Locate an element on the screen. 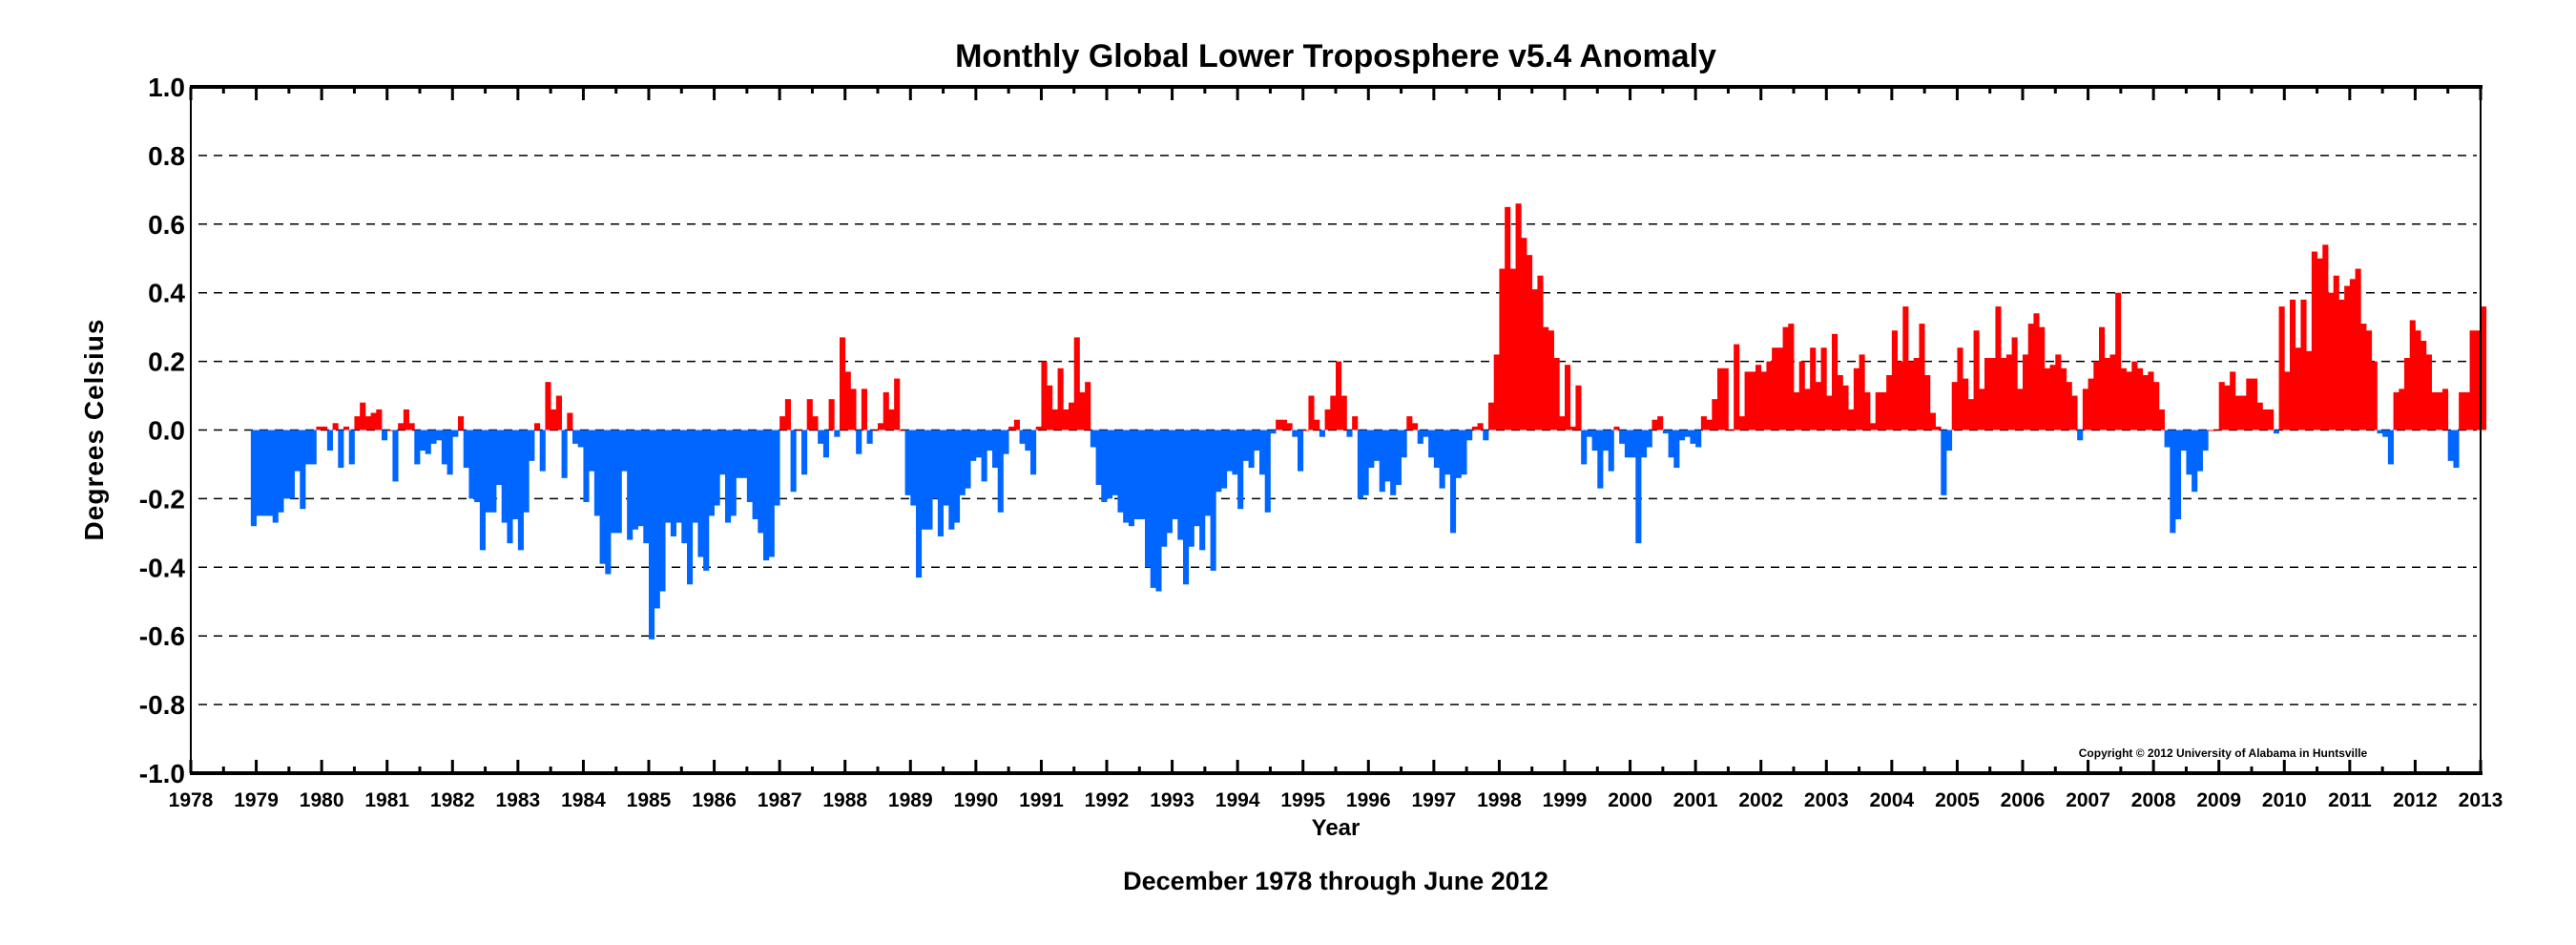 The width and height of the screenshot is (2576, 945). x-tick-label: 1990 is located at coordinates (975, 800).